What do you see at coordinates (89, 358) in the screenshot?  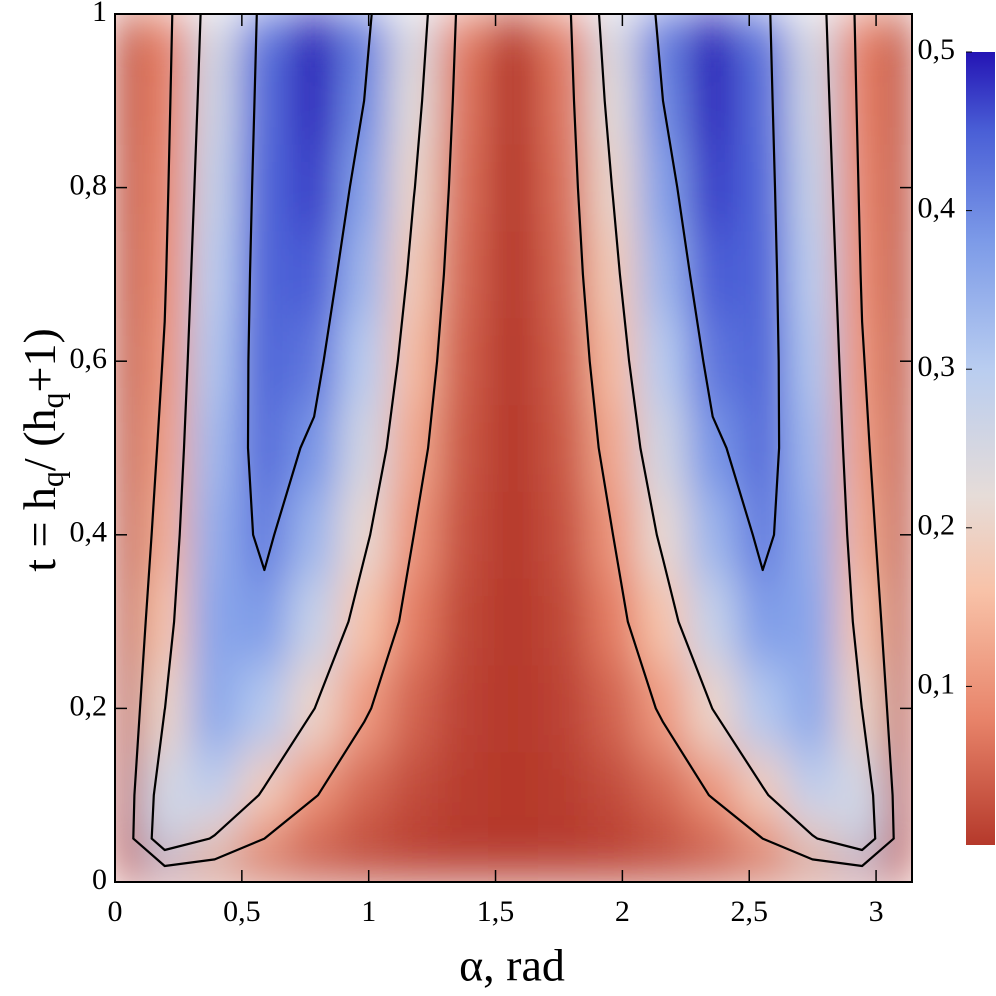 I see `y-tick-label: 0,6` at bounding box center [89, 358].